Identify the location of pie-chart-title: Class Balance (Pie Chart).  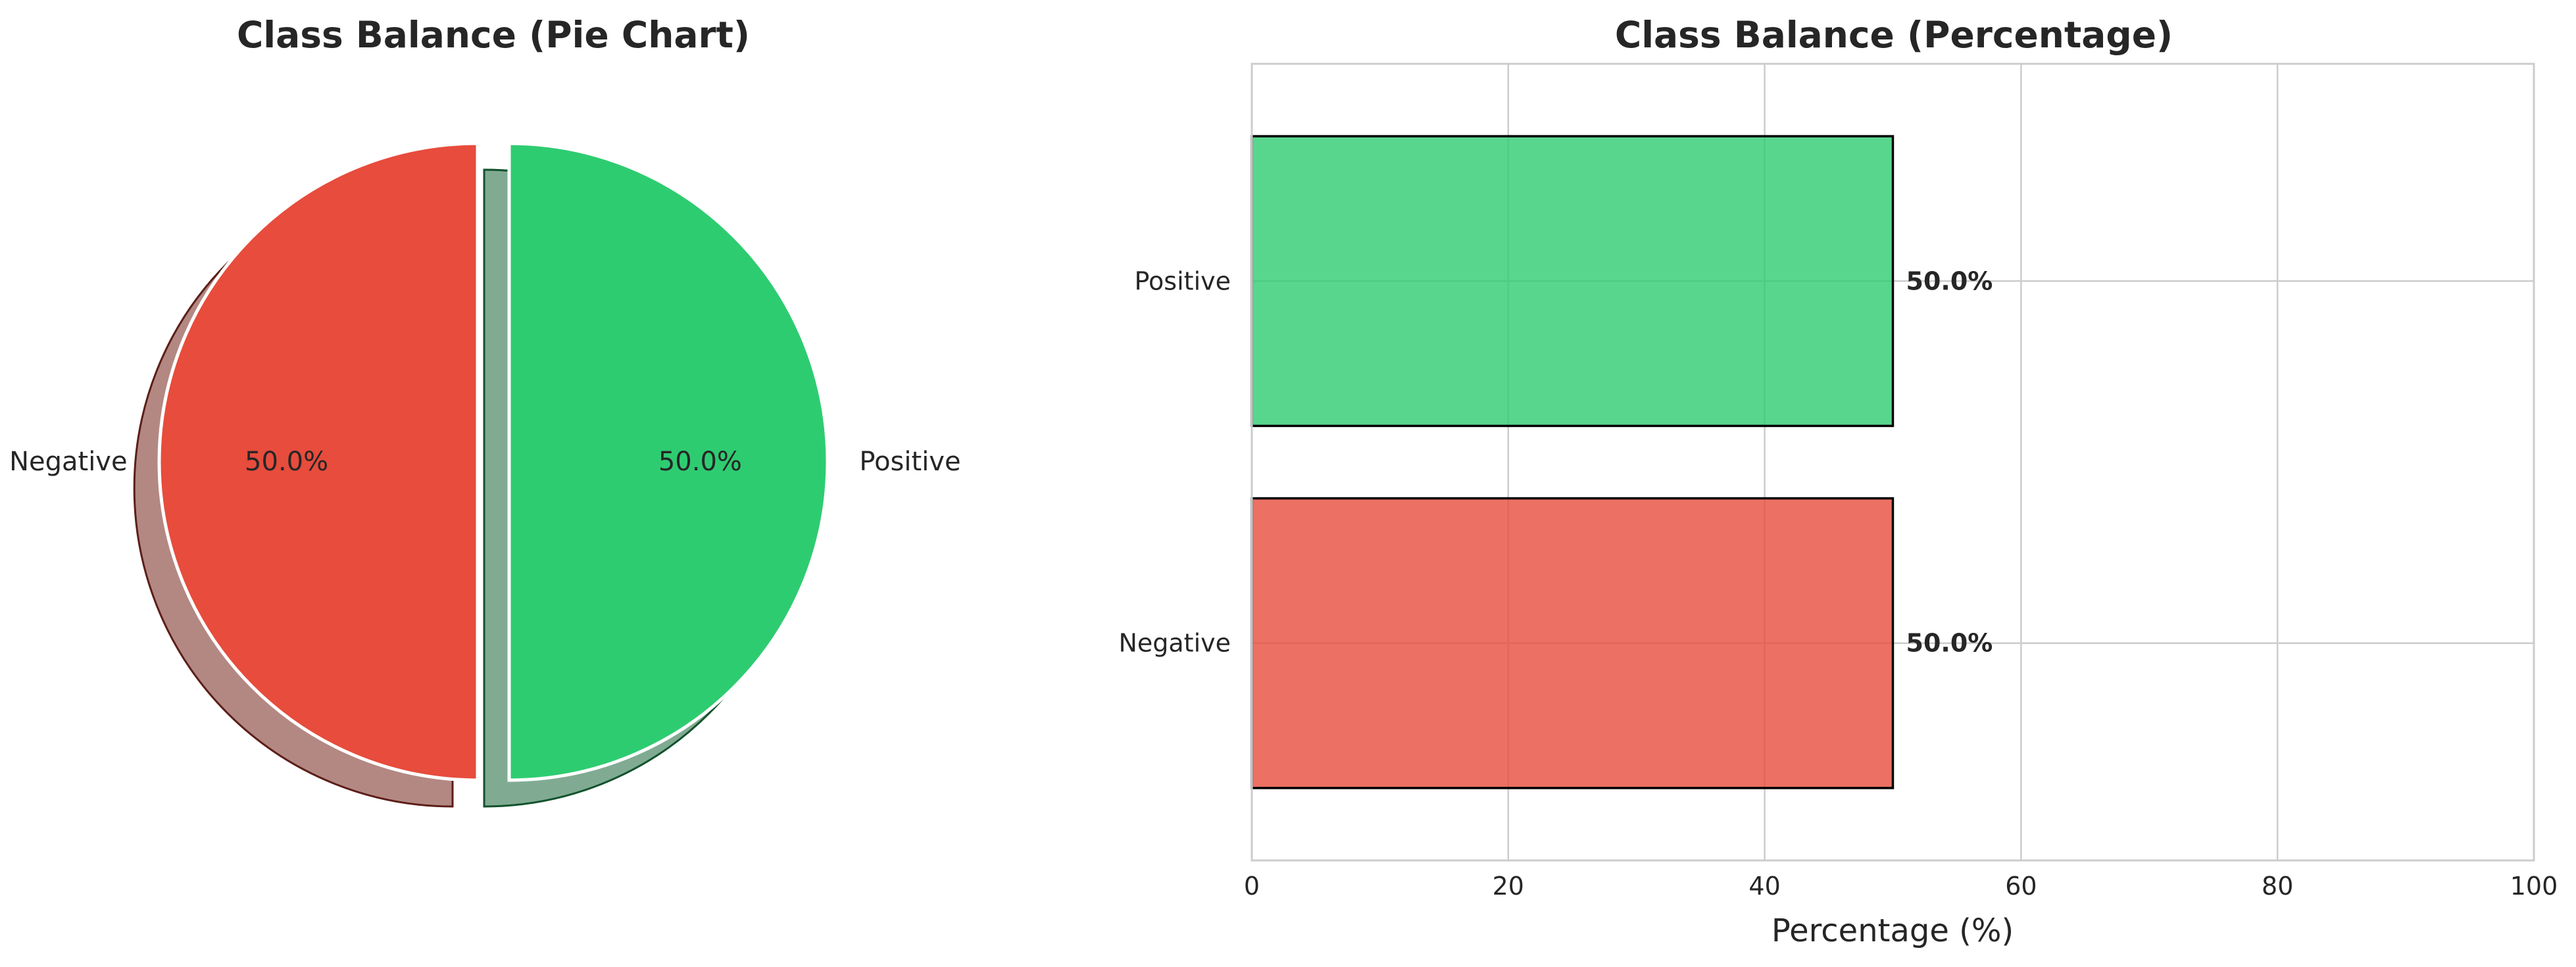
(493, 35).